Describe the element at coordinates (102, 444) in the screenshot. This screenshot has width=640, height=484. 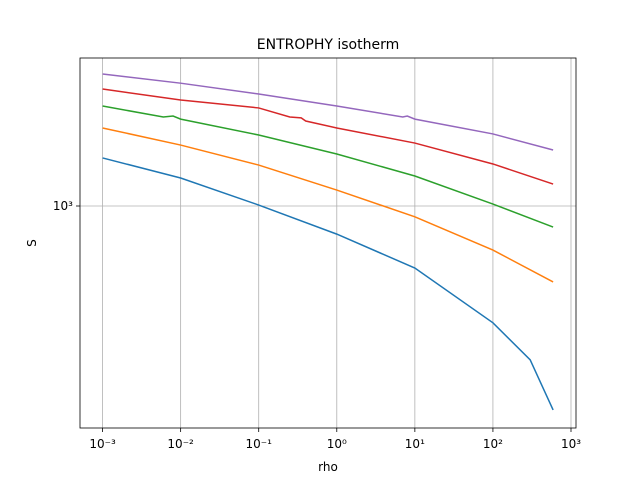
I see `x-tick-label: 10⁻³` at that location.